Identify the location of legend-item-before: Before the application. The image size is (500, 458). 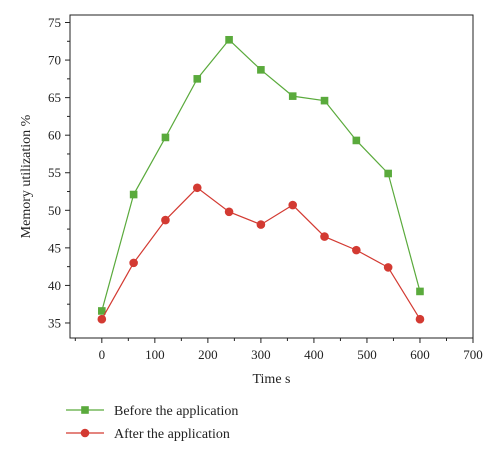
(152, 411).